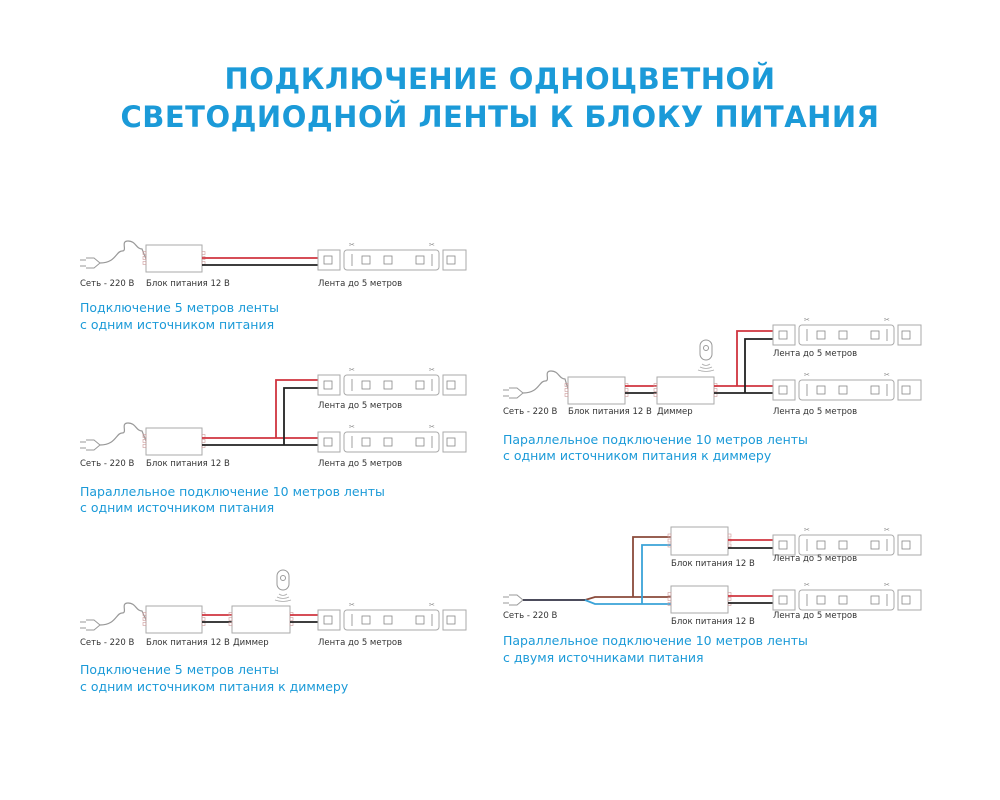  What do you see at coordinates (251, 643) in the screenshot?
I see `dimmer-label: Диммер` at bounding box center [251, 643].